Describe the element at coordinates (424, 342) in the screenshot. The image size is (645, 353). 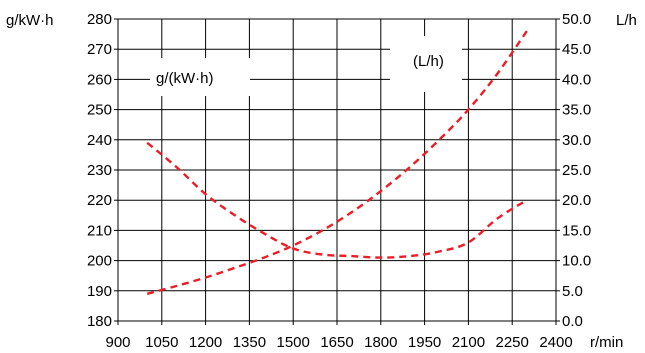
I see `x-axis-tick-label: 1950` at that location.